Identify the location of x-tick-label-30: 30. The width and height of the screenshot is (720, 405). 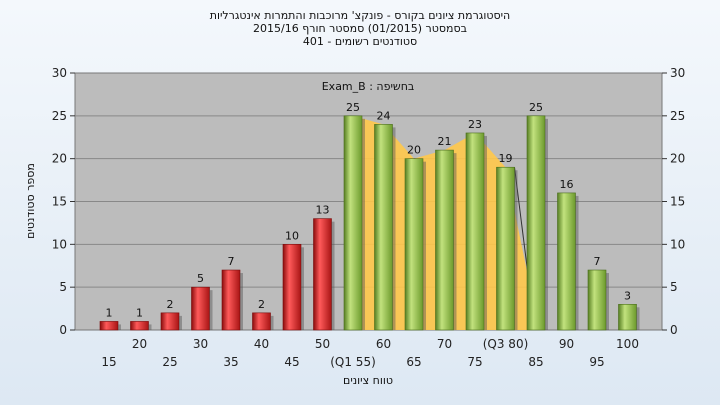
(200, 344).